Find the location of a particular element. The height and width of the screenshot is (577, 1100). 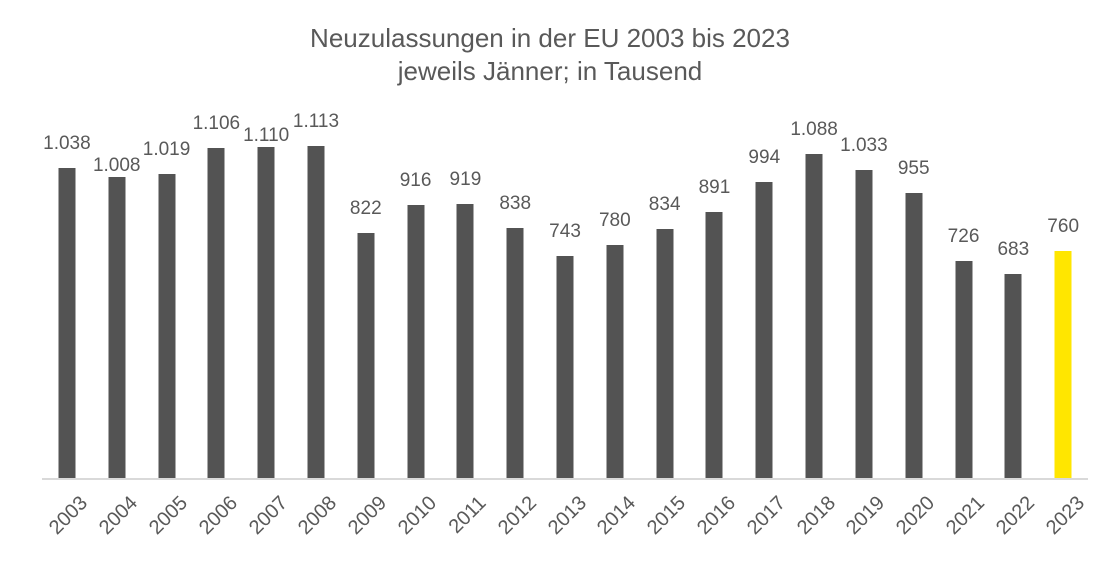

value-label-2021: 726 is located at coordinates (963, 237).